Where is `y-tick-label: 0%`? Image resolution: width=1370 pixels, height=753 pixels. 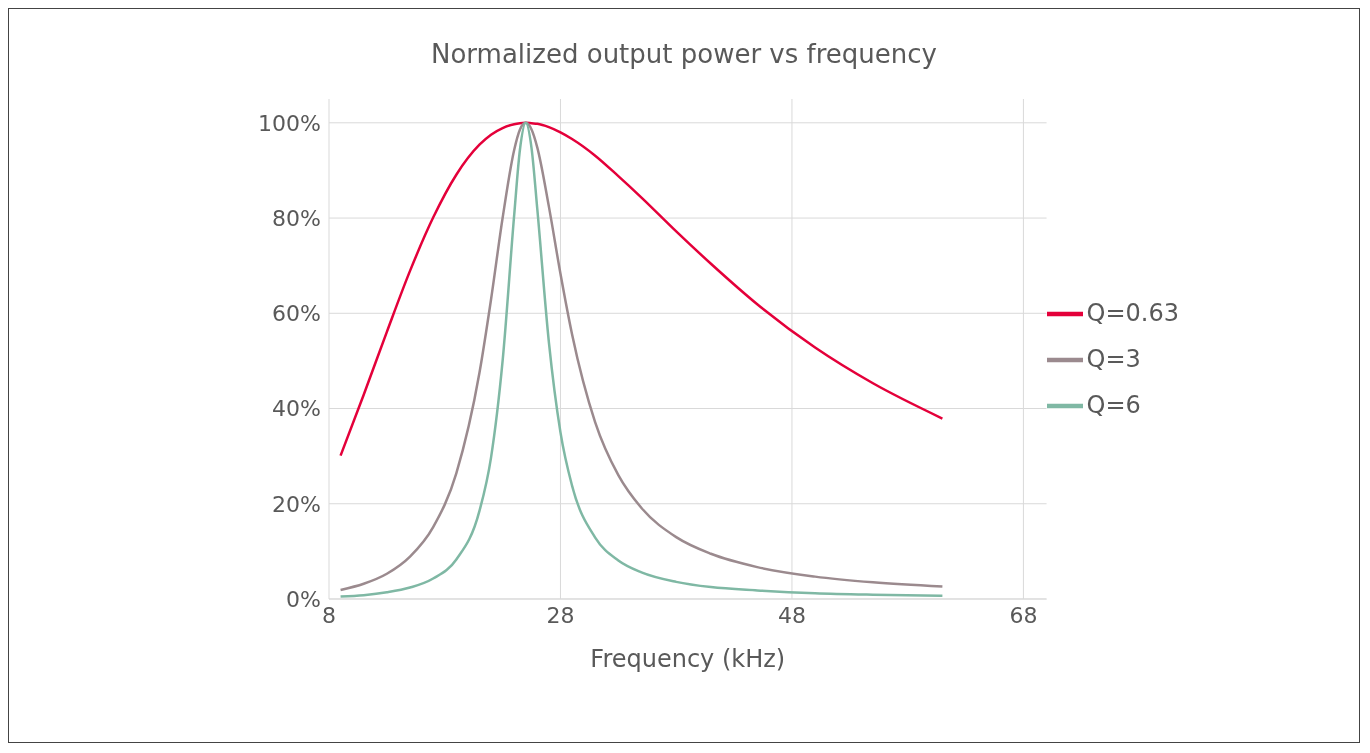
y-tick-label: 0% is located at coordinates (303, 599).